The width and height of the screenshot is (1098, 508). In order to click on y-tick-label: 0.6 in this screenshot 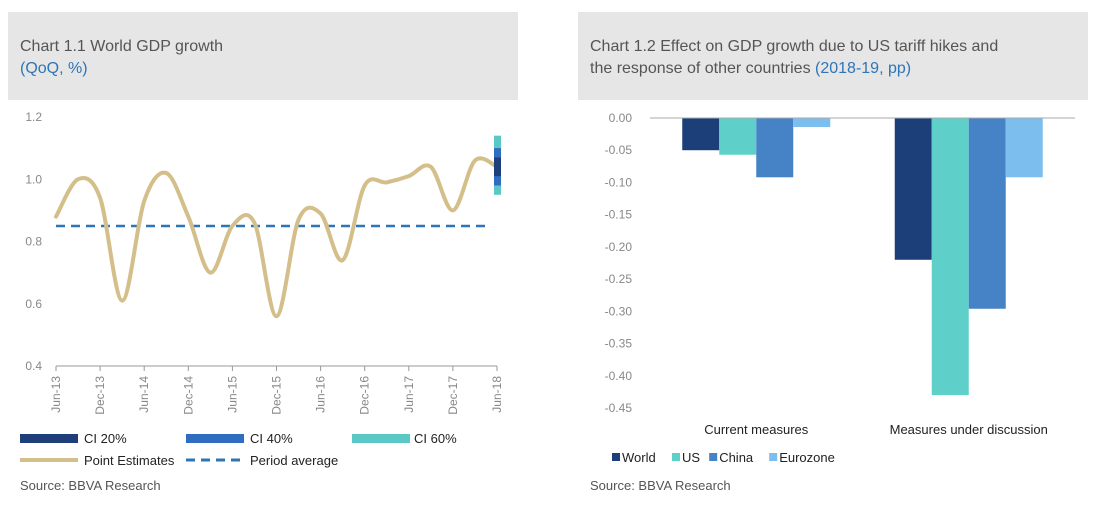, I will do `click(33, 304)`.